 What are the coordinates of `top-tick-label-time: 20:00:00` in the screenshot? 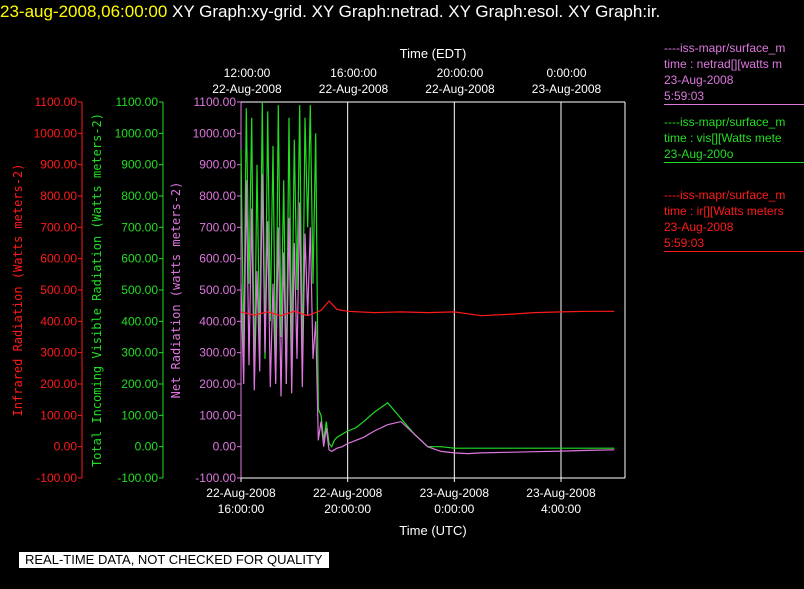 It's located at (460, 73).